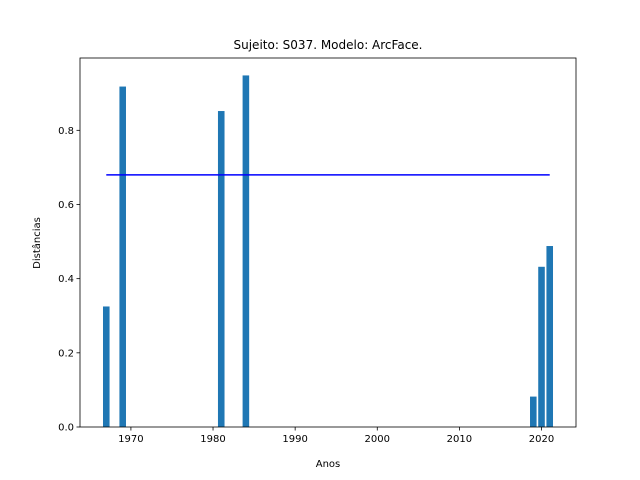  Describe the element at coordinates (246, 251) in the screenshot. I see `bar-1984` at that location.